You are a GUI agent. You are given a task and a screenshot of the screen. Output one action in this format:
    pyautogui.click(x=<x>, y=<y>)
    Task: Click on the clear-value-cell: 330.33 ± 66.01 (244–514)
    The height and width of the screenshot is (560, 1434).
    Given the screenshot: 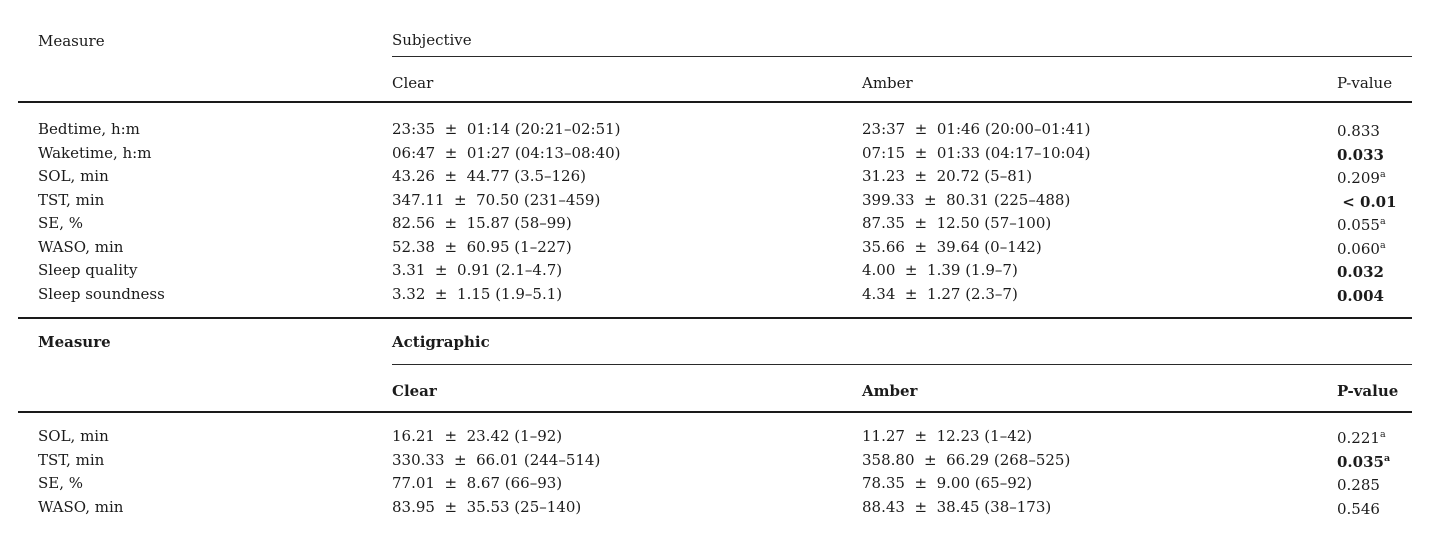 What is the action you would take?
    pyautogui.click(x=496, y=459)
    